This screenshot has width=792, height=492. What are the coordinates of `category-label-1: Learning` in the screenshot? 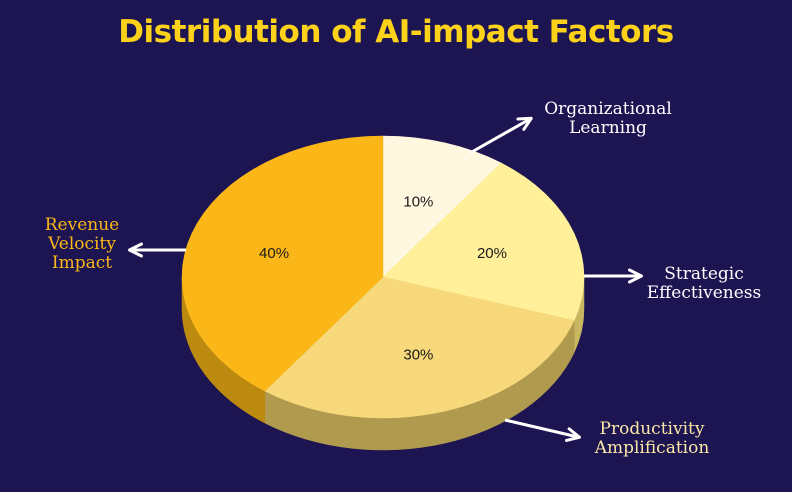 It's located at (608, 128).